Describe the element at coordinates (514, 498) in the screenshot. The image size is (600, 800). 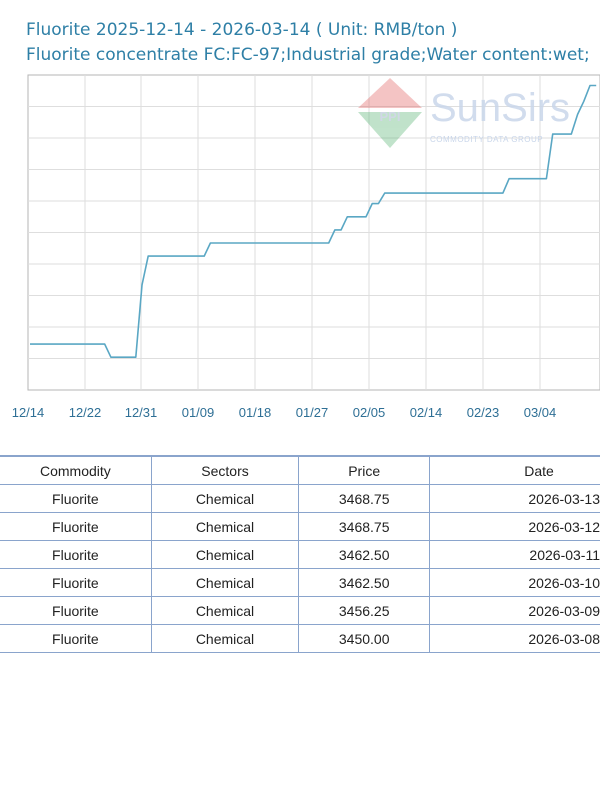
I see `cell-date: 2026-03-13` at that location.